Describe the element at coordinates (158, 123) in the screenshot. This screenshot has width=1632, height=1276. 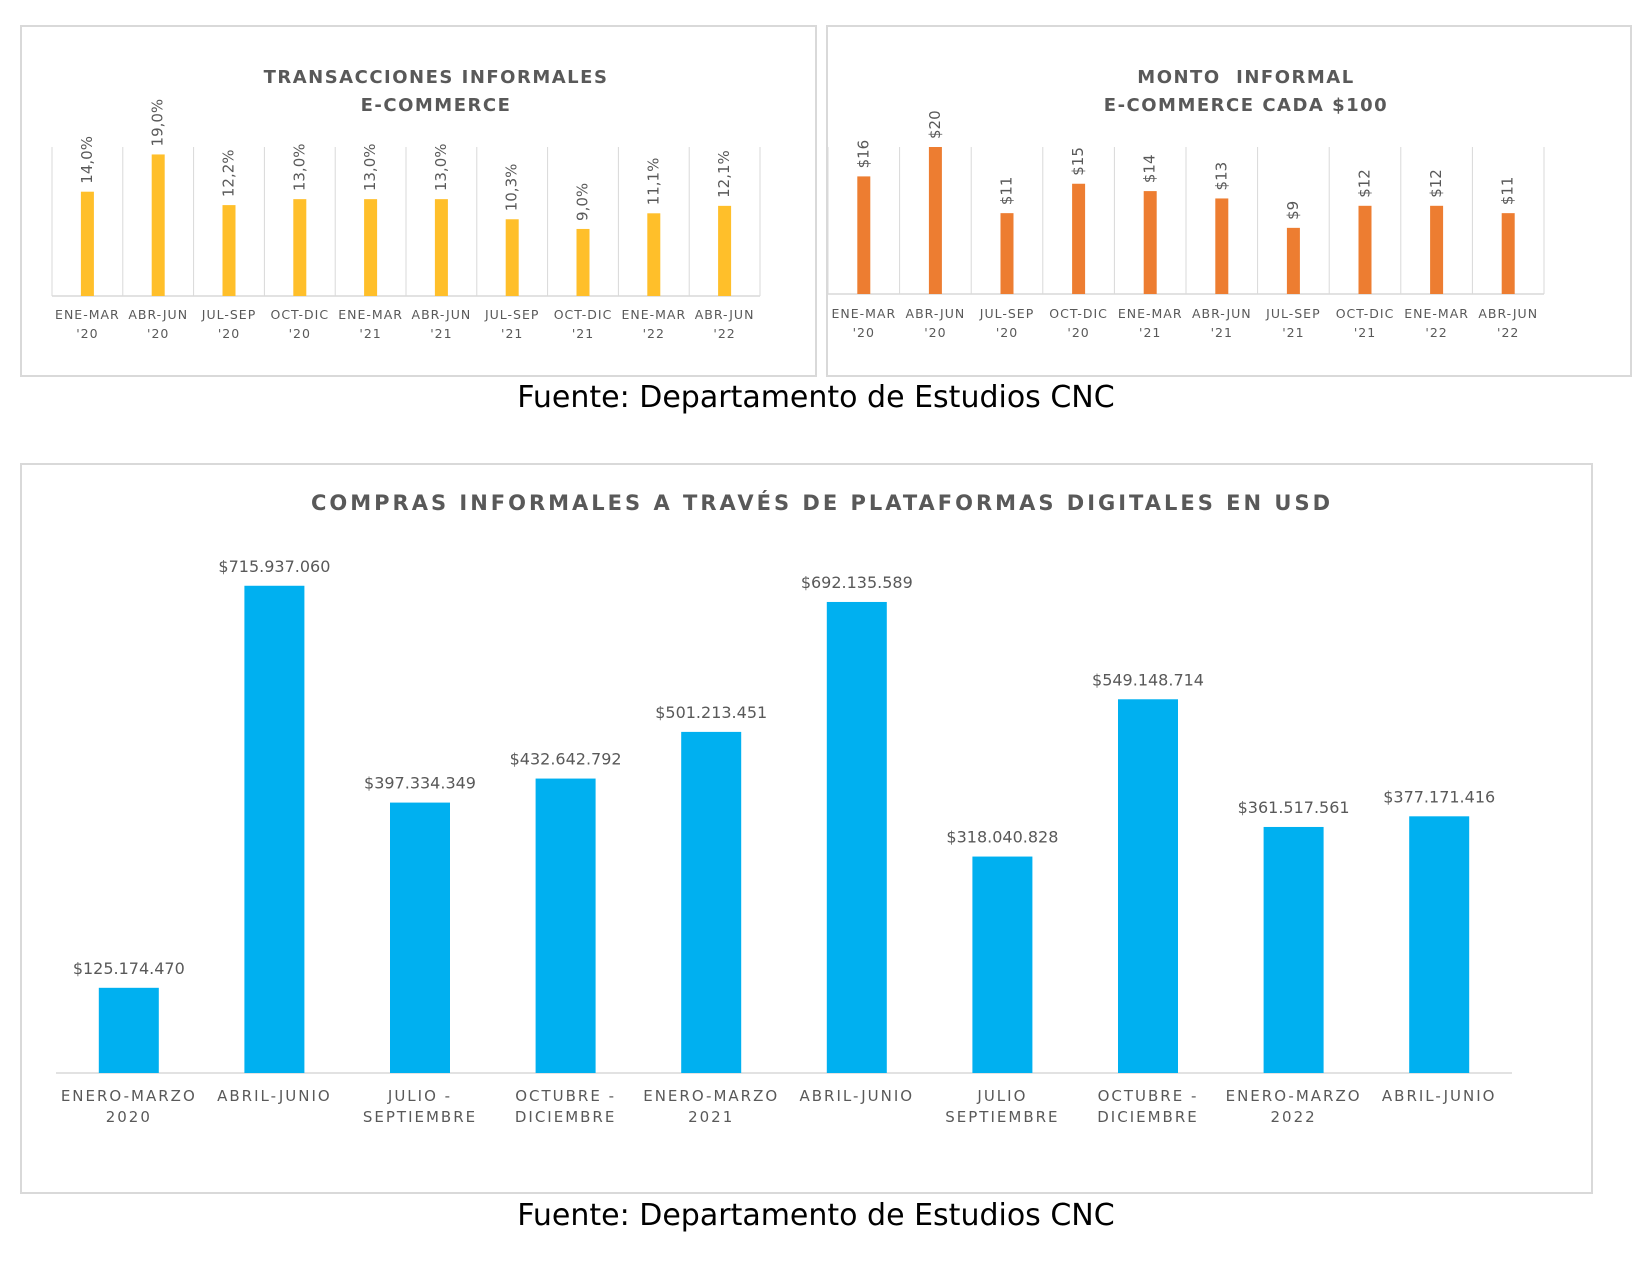
I see `data-label: 19,0%` at that location.